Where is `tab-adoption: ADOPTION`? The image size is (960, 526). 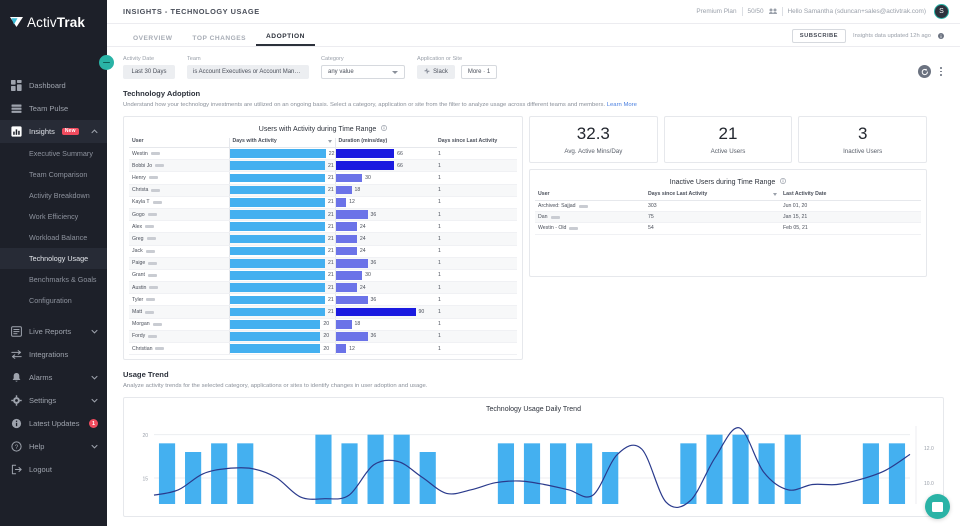 tab-adoption: ADOPTION is located at coordinates (285, 39).